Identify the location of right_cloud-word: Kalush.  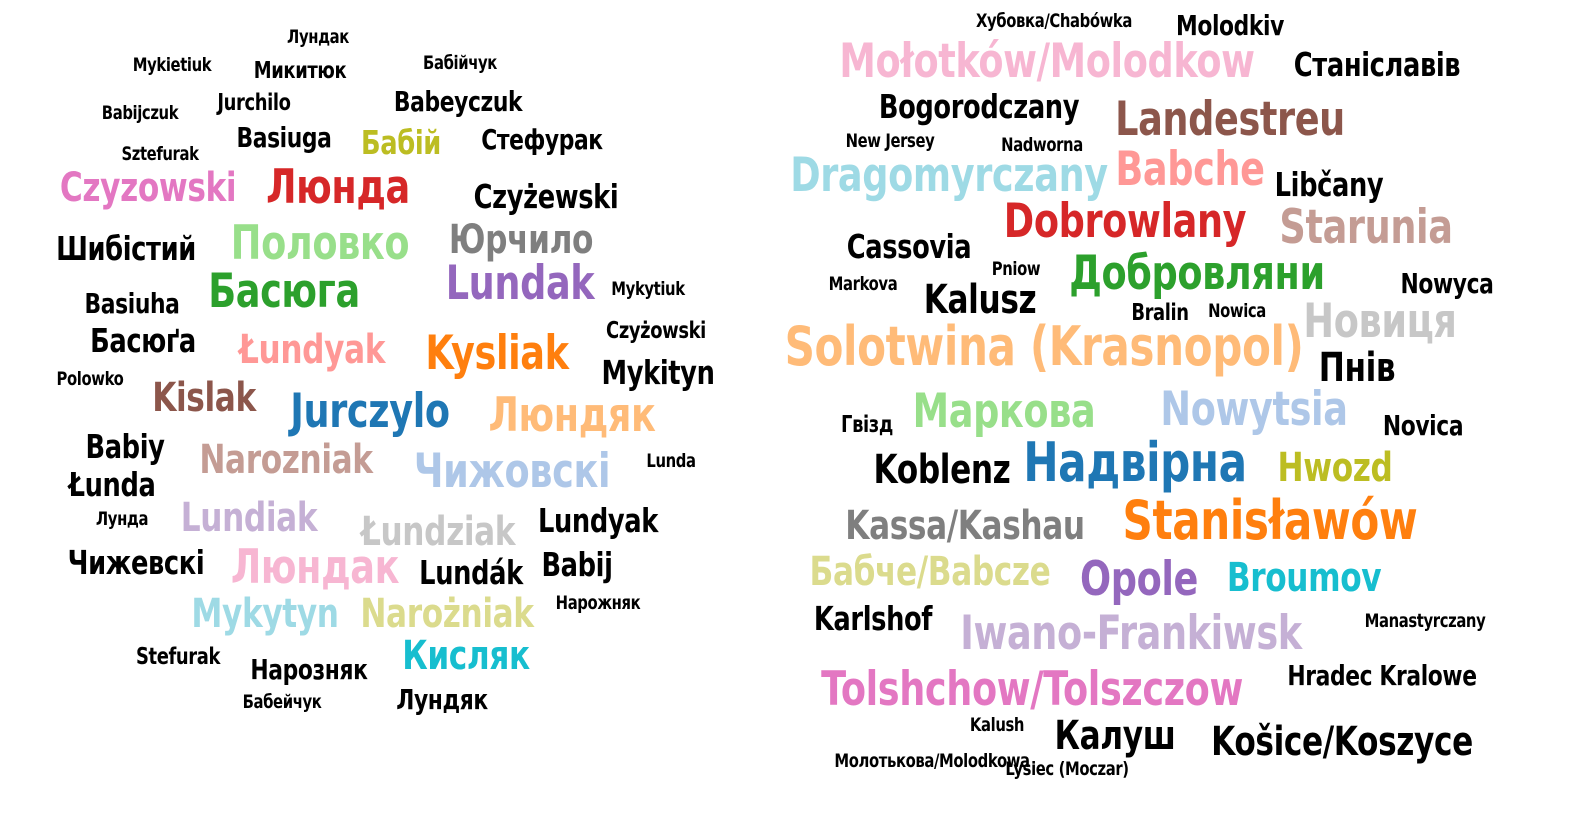
(997, 725).